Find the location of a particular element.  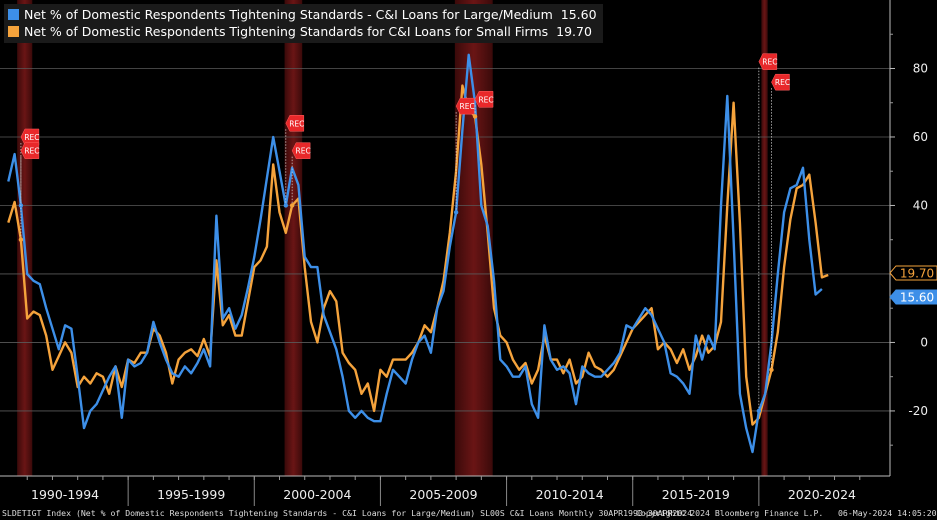

legend-swatch-orange is located at coordinates (13, 31).